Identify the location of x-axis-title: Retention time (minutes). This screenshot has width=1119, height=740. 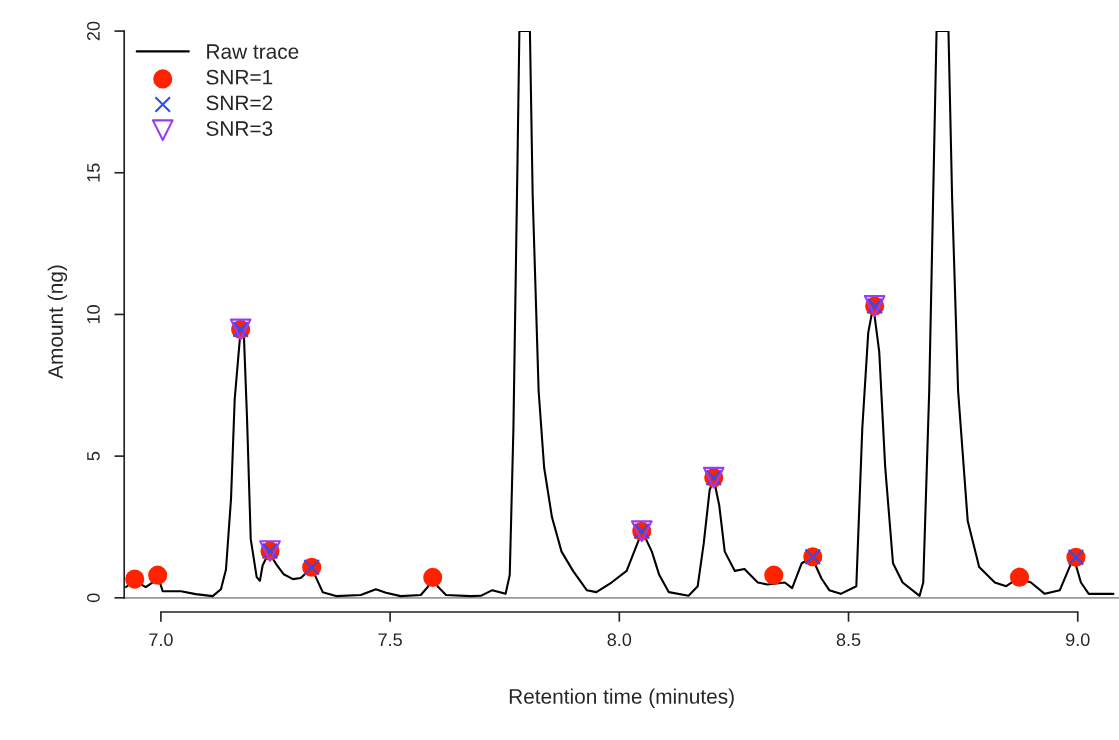
(621, 698).